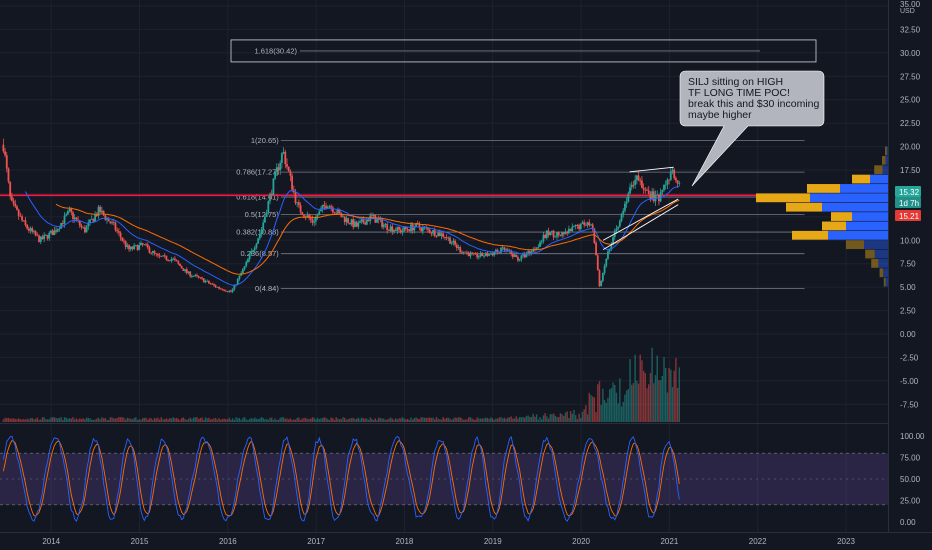  I want to click on prev-close-tag: 15.21, so click(908, 215).